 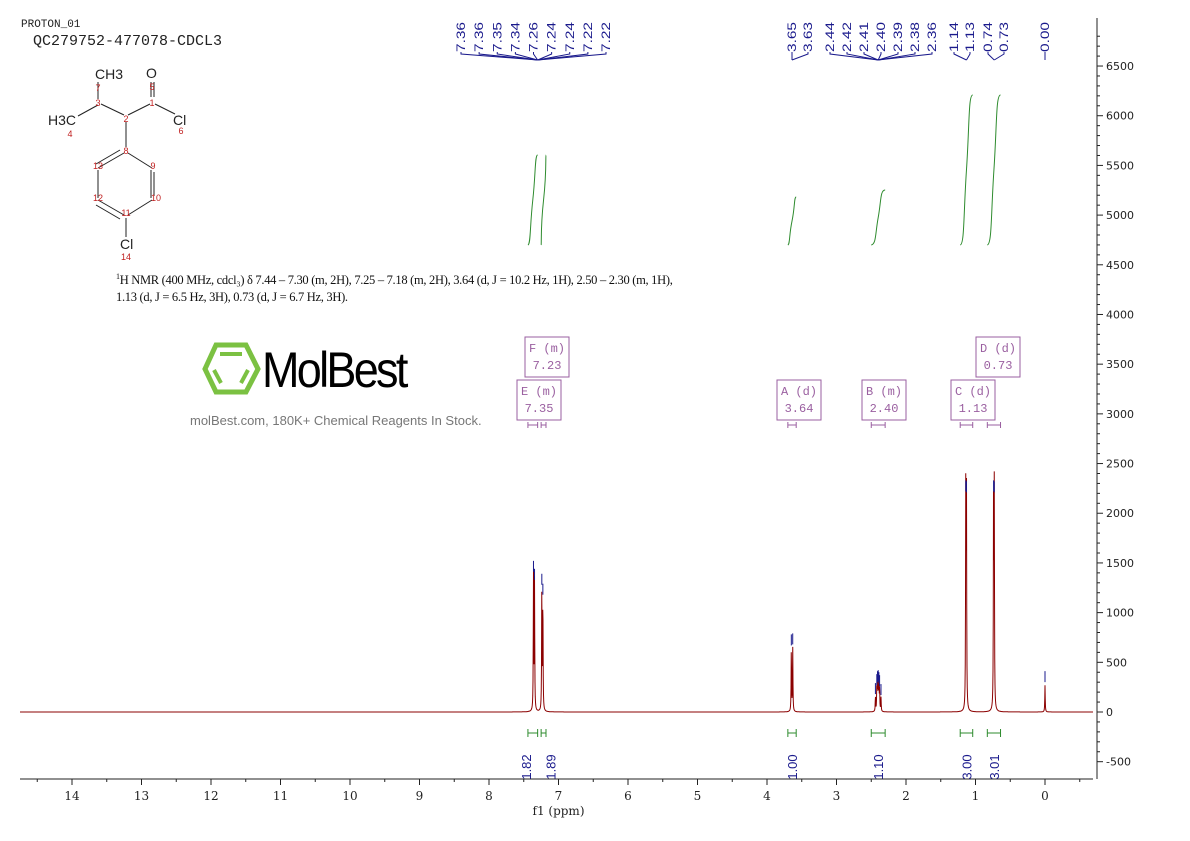 I want to click on x-tick-label: 11, so click(x=280, y=796).